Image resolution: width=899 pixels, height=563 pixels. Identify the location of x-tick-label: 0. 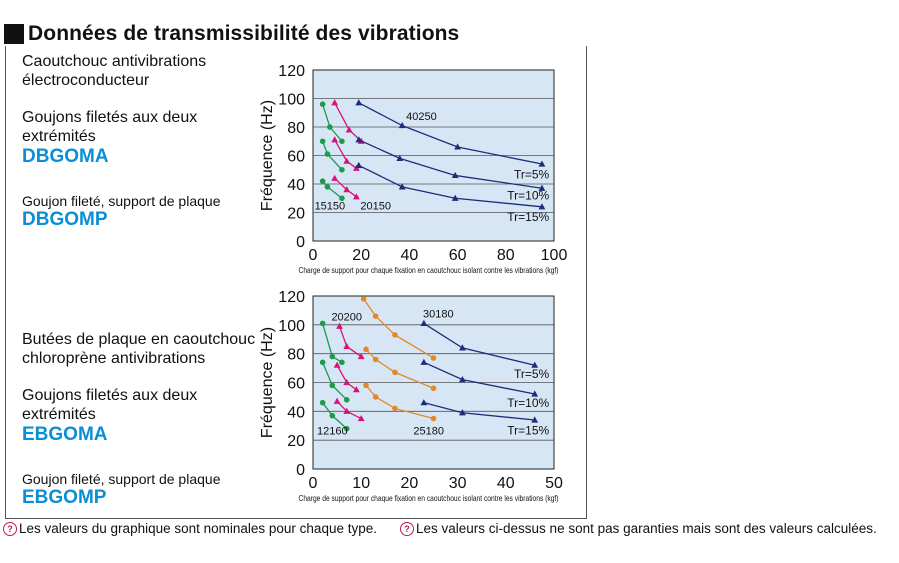
(313, 255).